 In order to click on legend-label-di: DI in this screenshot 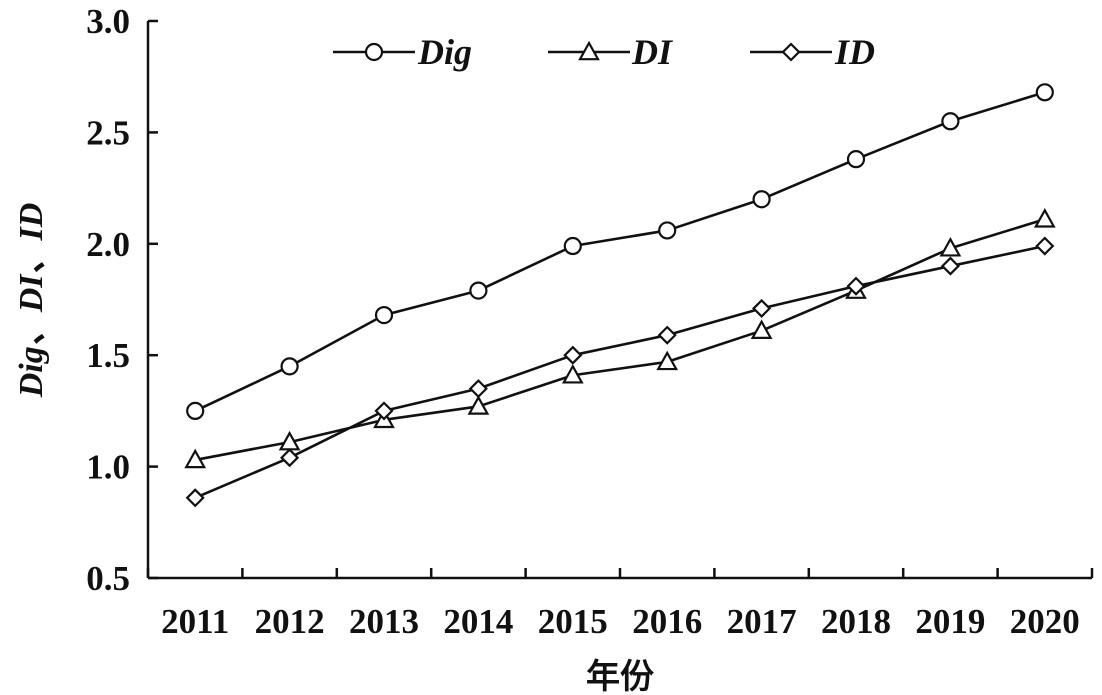, I will do `click(652, 52)`.